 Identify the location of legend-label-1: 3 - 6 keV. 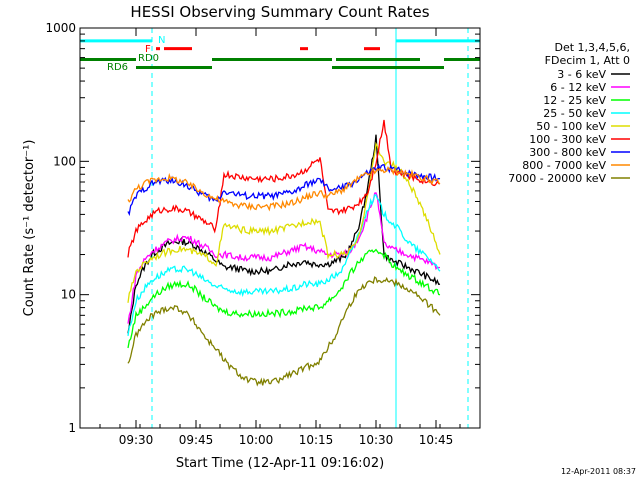
(581, 74).